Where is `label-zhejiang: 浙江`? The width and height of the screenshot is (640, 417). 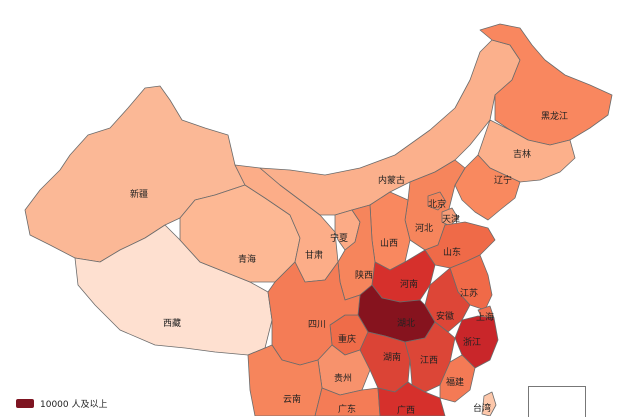 label-zhejiang: 浙江 is located at coordinates (472, 342).